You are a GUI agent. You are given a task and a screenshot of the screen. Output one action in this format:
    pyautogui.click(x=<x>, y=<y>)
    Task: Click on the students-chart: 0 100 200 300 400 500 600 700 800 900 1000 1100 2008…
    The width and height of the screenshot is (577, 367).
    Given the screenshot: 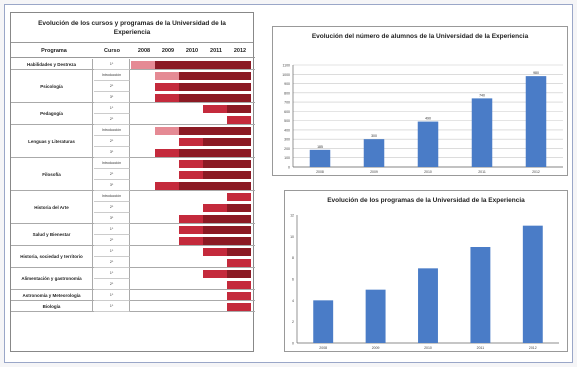 What is the action you would take?
    pyautogui.click(x=422, y=119)
    